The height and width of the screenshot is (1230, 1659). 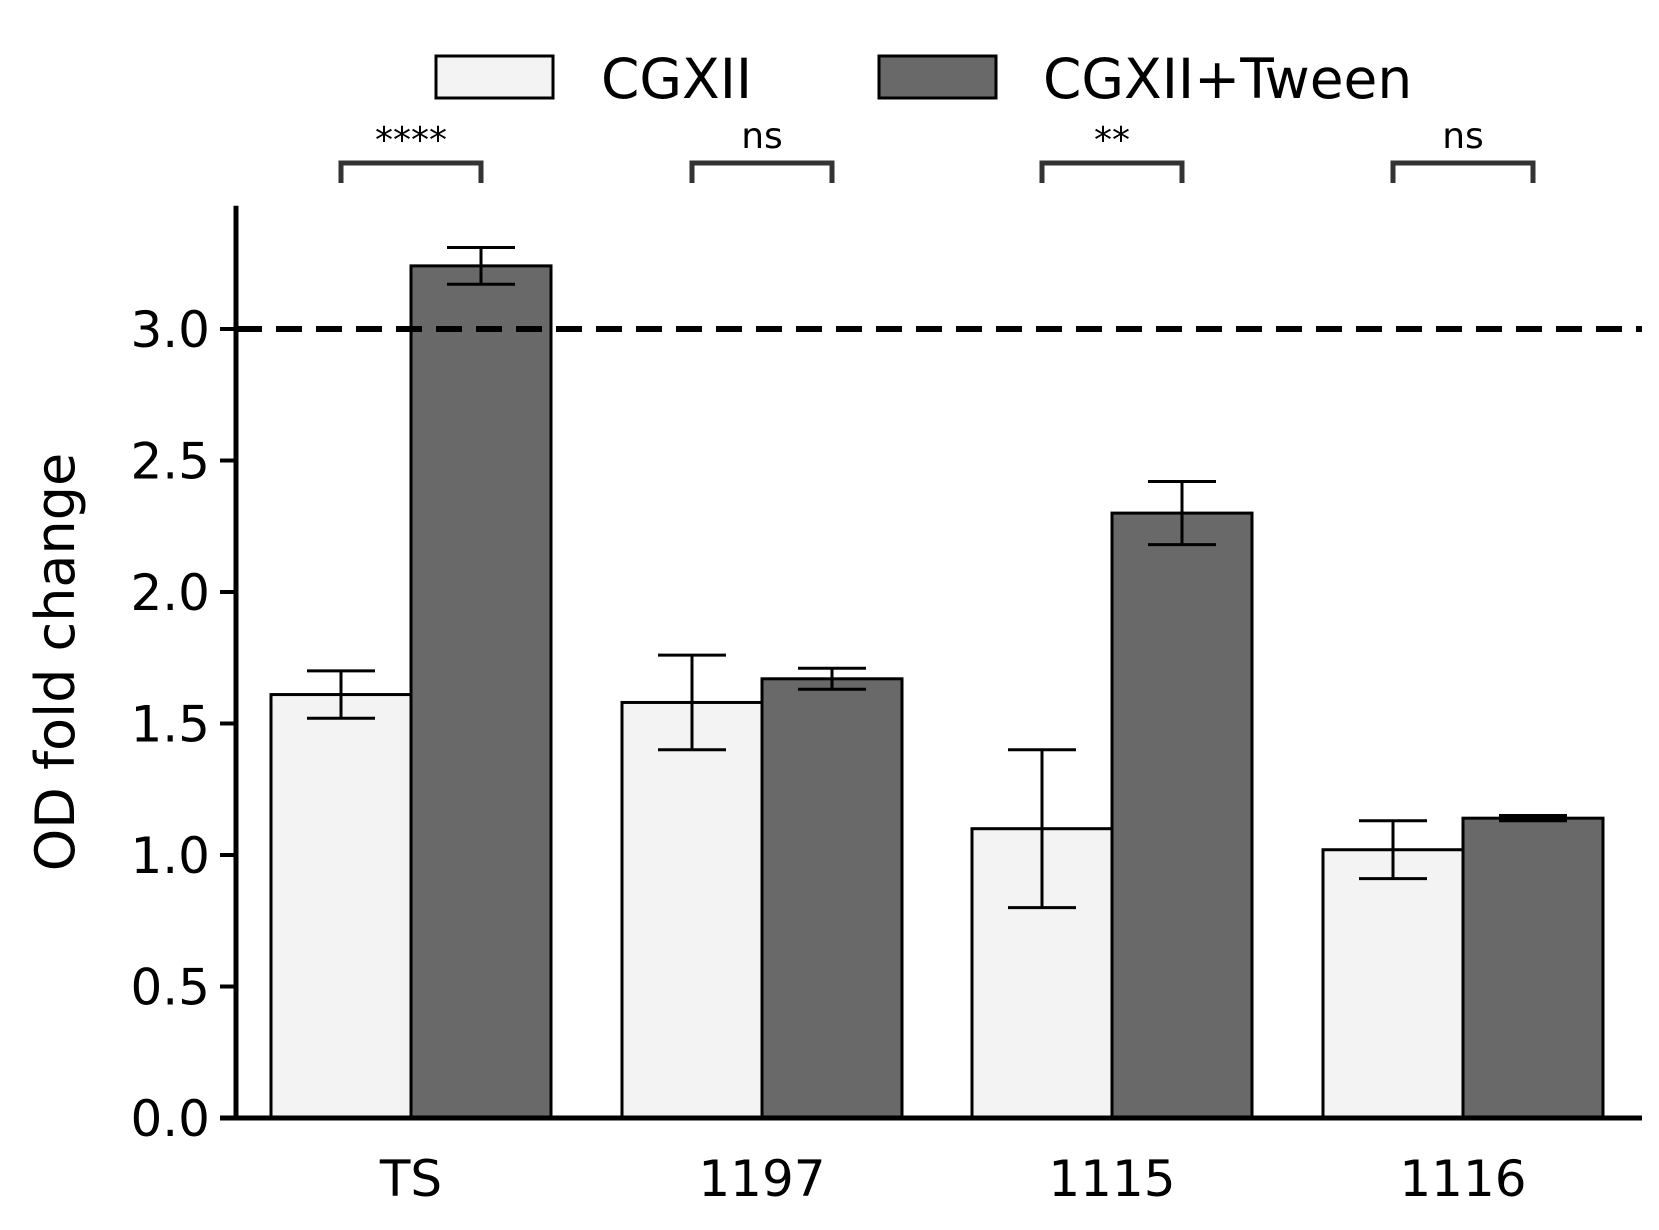 What do you see at coordinates (170, 725) in the screenshot?
I see `y-tick-label: 1.5` at bounding box center [170, 725].